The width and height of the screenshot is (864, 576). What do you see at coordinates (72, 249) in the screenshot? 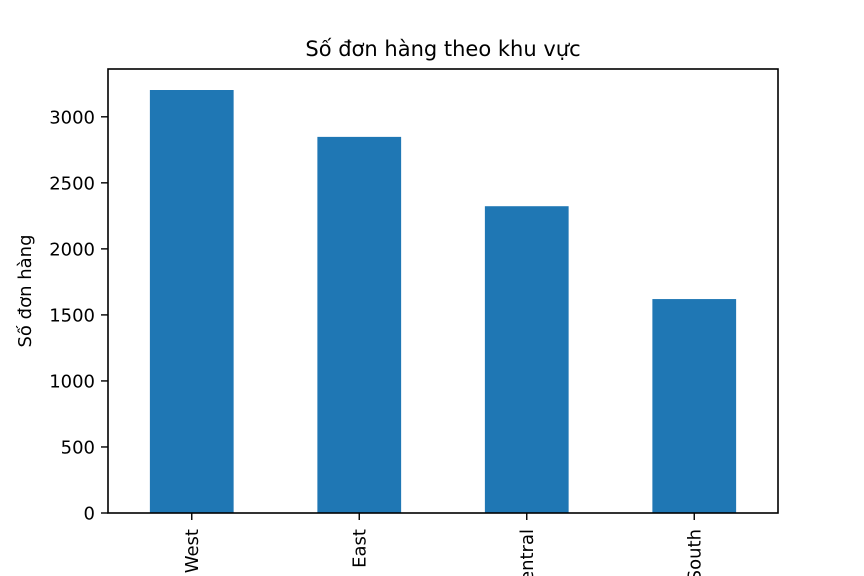
I see `y-tick-label: 2000` at bounding box center [72, 249].